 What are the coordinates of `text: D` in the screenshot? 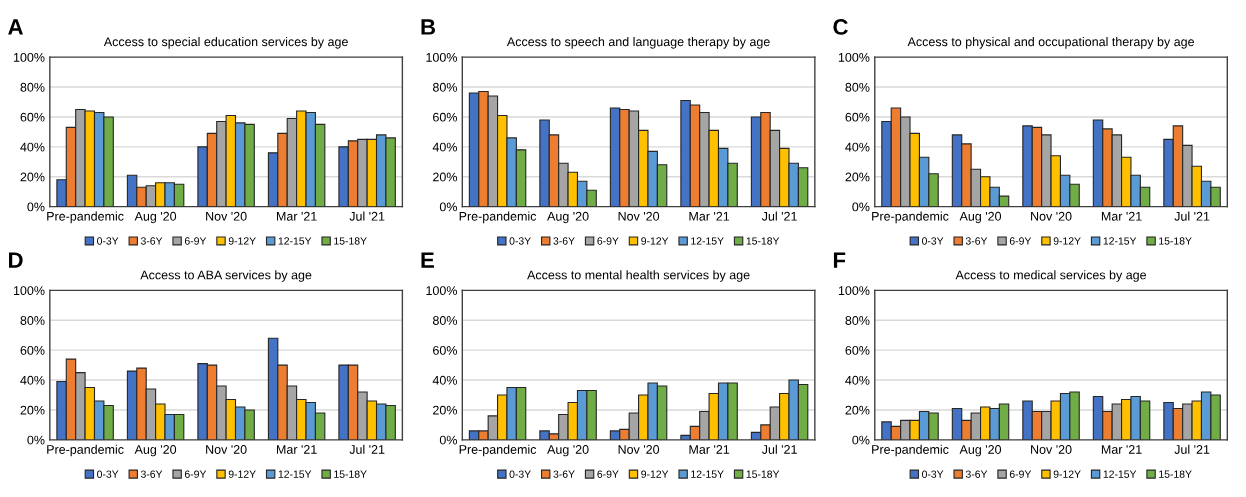 It's located at (16, 260).